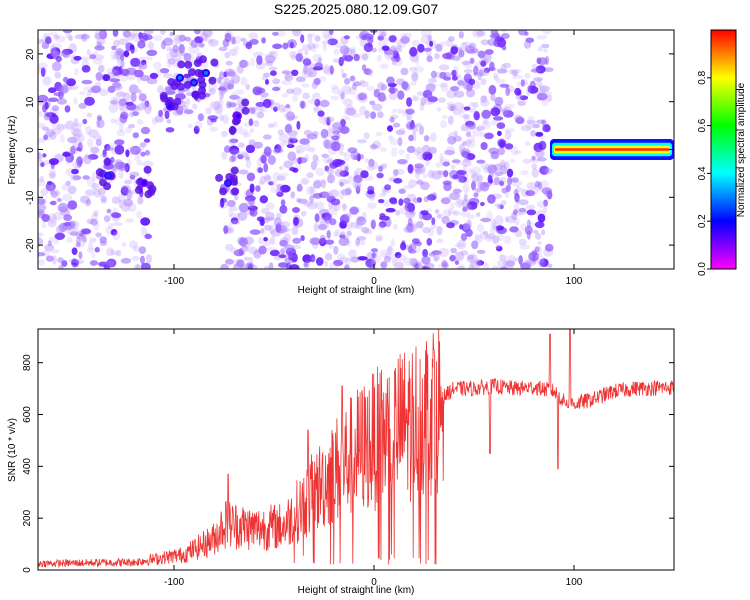  I want to click on colorbar-tick-label: 0.8, so click(702, 77).